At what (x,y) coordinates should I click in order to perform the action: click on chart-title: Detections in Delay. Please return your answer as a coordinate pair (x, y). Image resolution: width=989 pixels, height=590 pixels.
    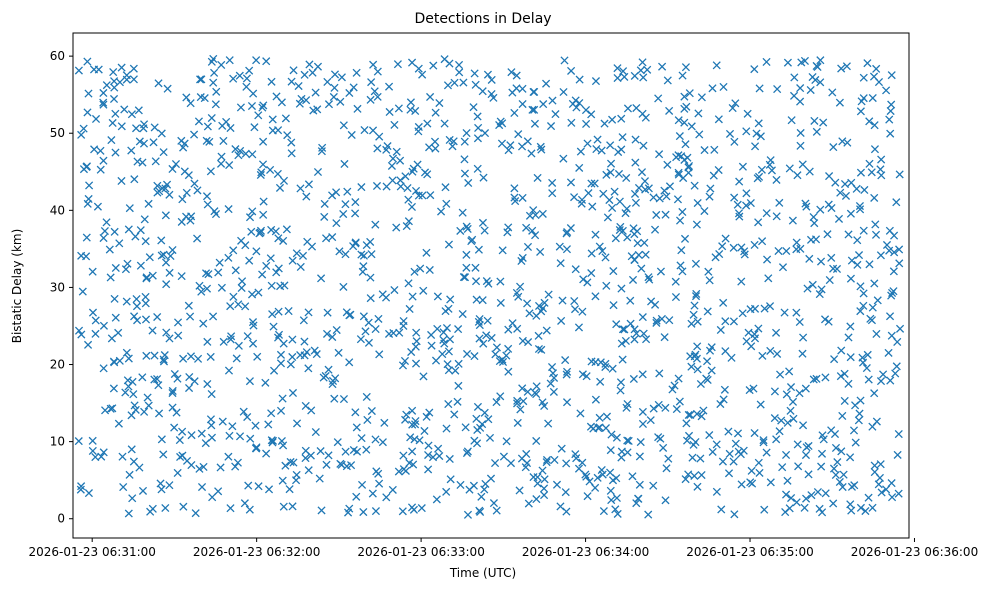
    Looking at the image, I should click on (482, 19).